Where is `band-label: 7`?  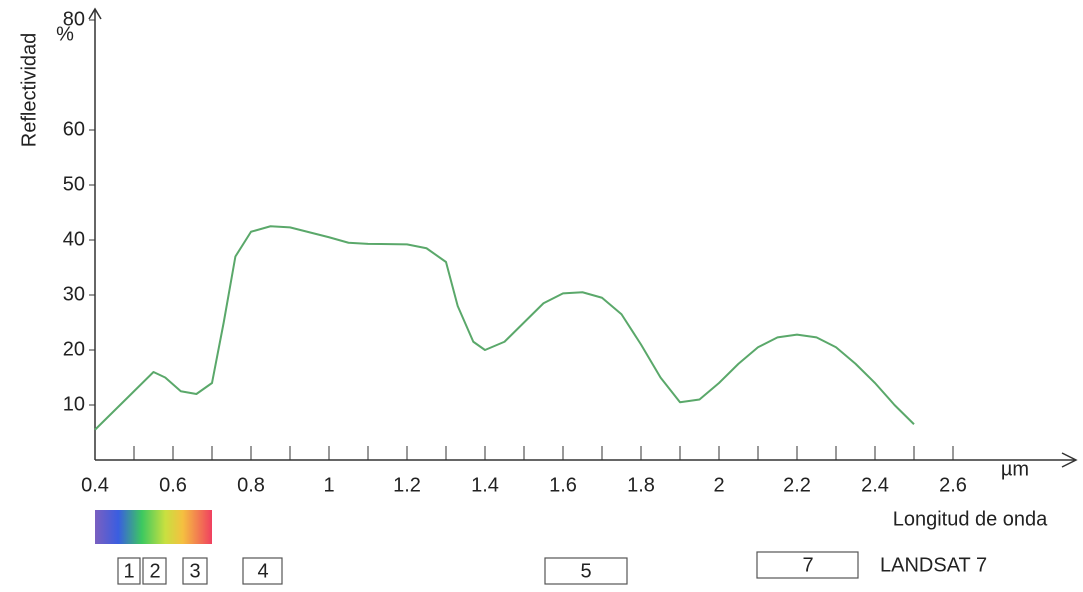
band-label: 7 is located at coordinates (807, 565).